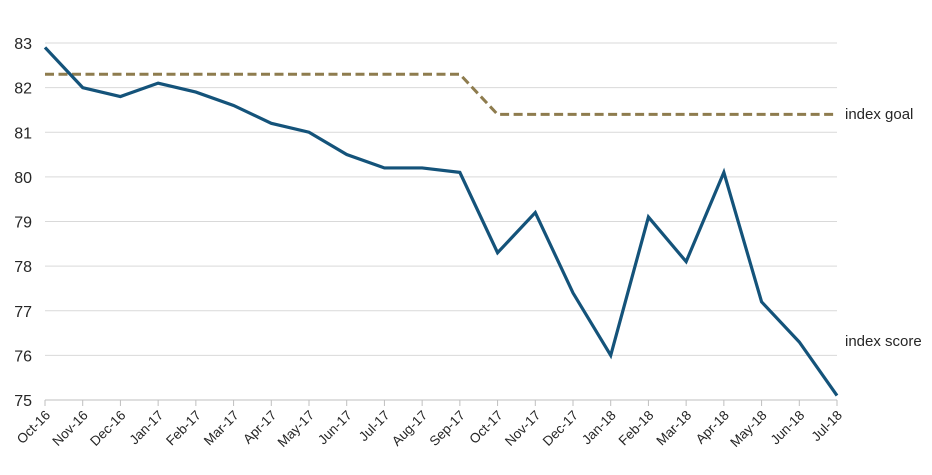 This screenshot has width=932, height=475. What do you see at coordinates (335, 428) in the screenshot?
I see `x-axis-tick-label: Jun-17` at bounding box center [335, 428].